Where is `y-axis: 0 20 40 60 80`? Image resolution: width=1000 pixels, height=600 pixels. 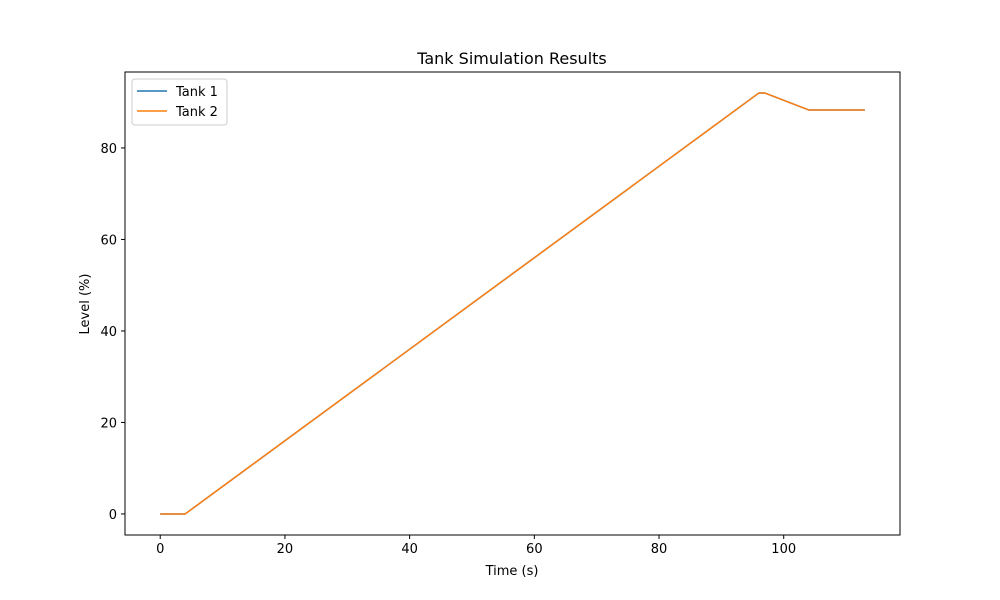
y-axis: 0 20 40 60 80 is located at coordinates (112, 332).